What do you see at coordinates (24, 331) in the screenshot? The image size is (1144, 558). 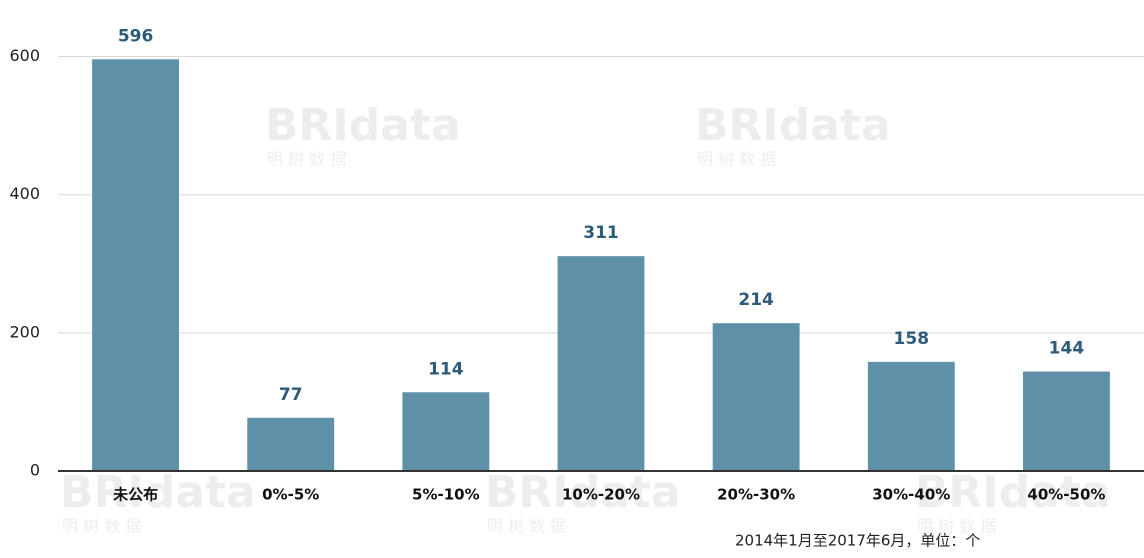 I see `y-tick-label: 200` at bounding box center [24, 331].